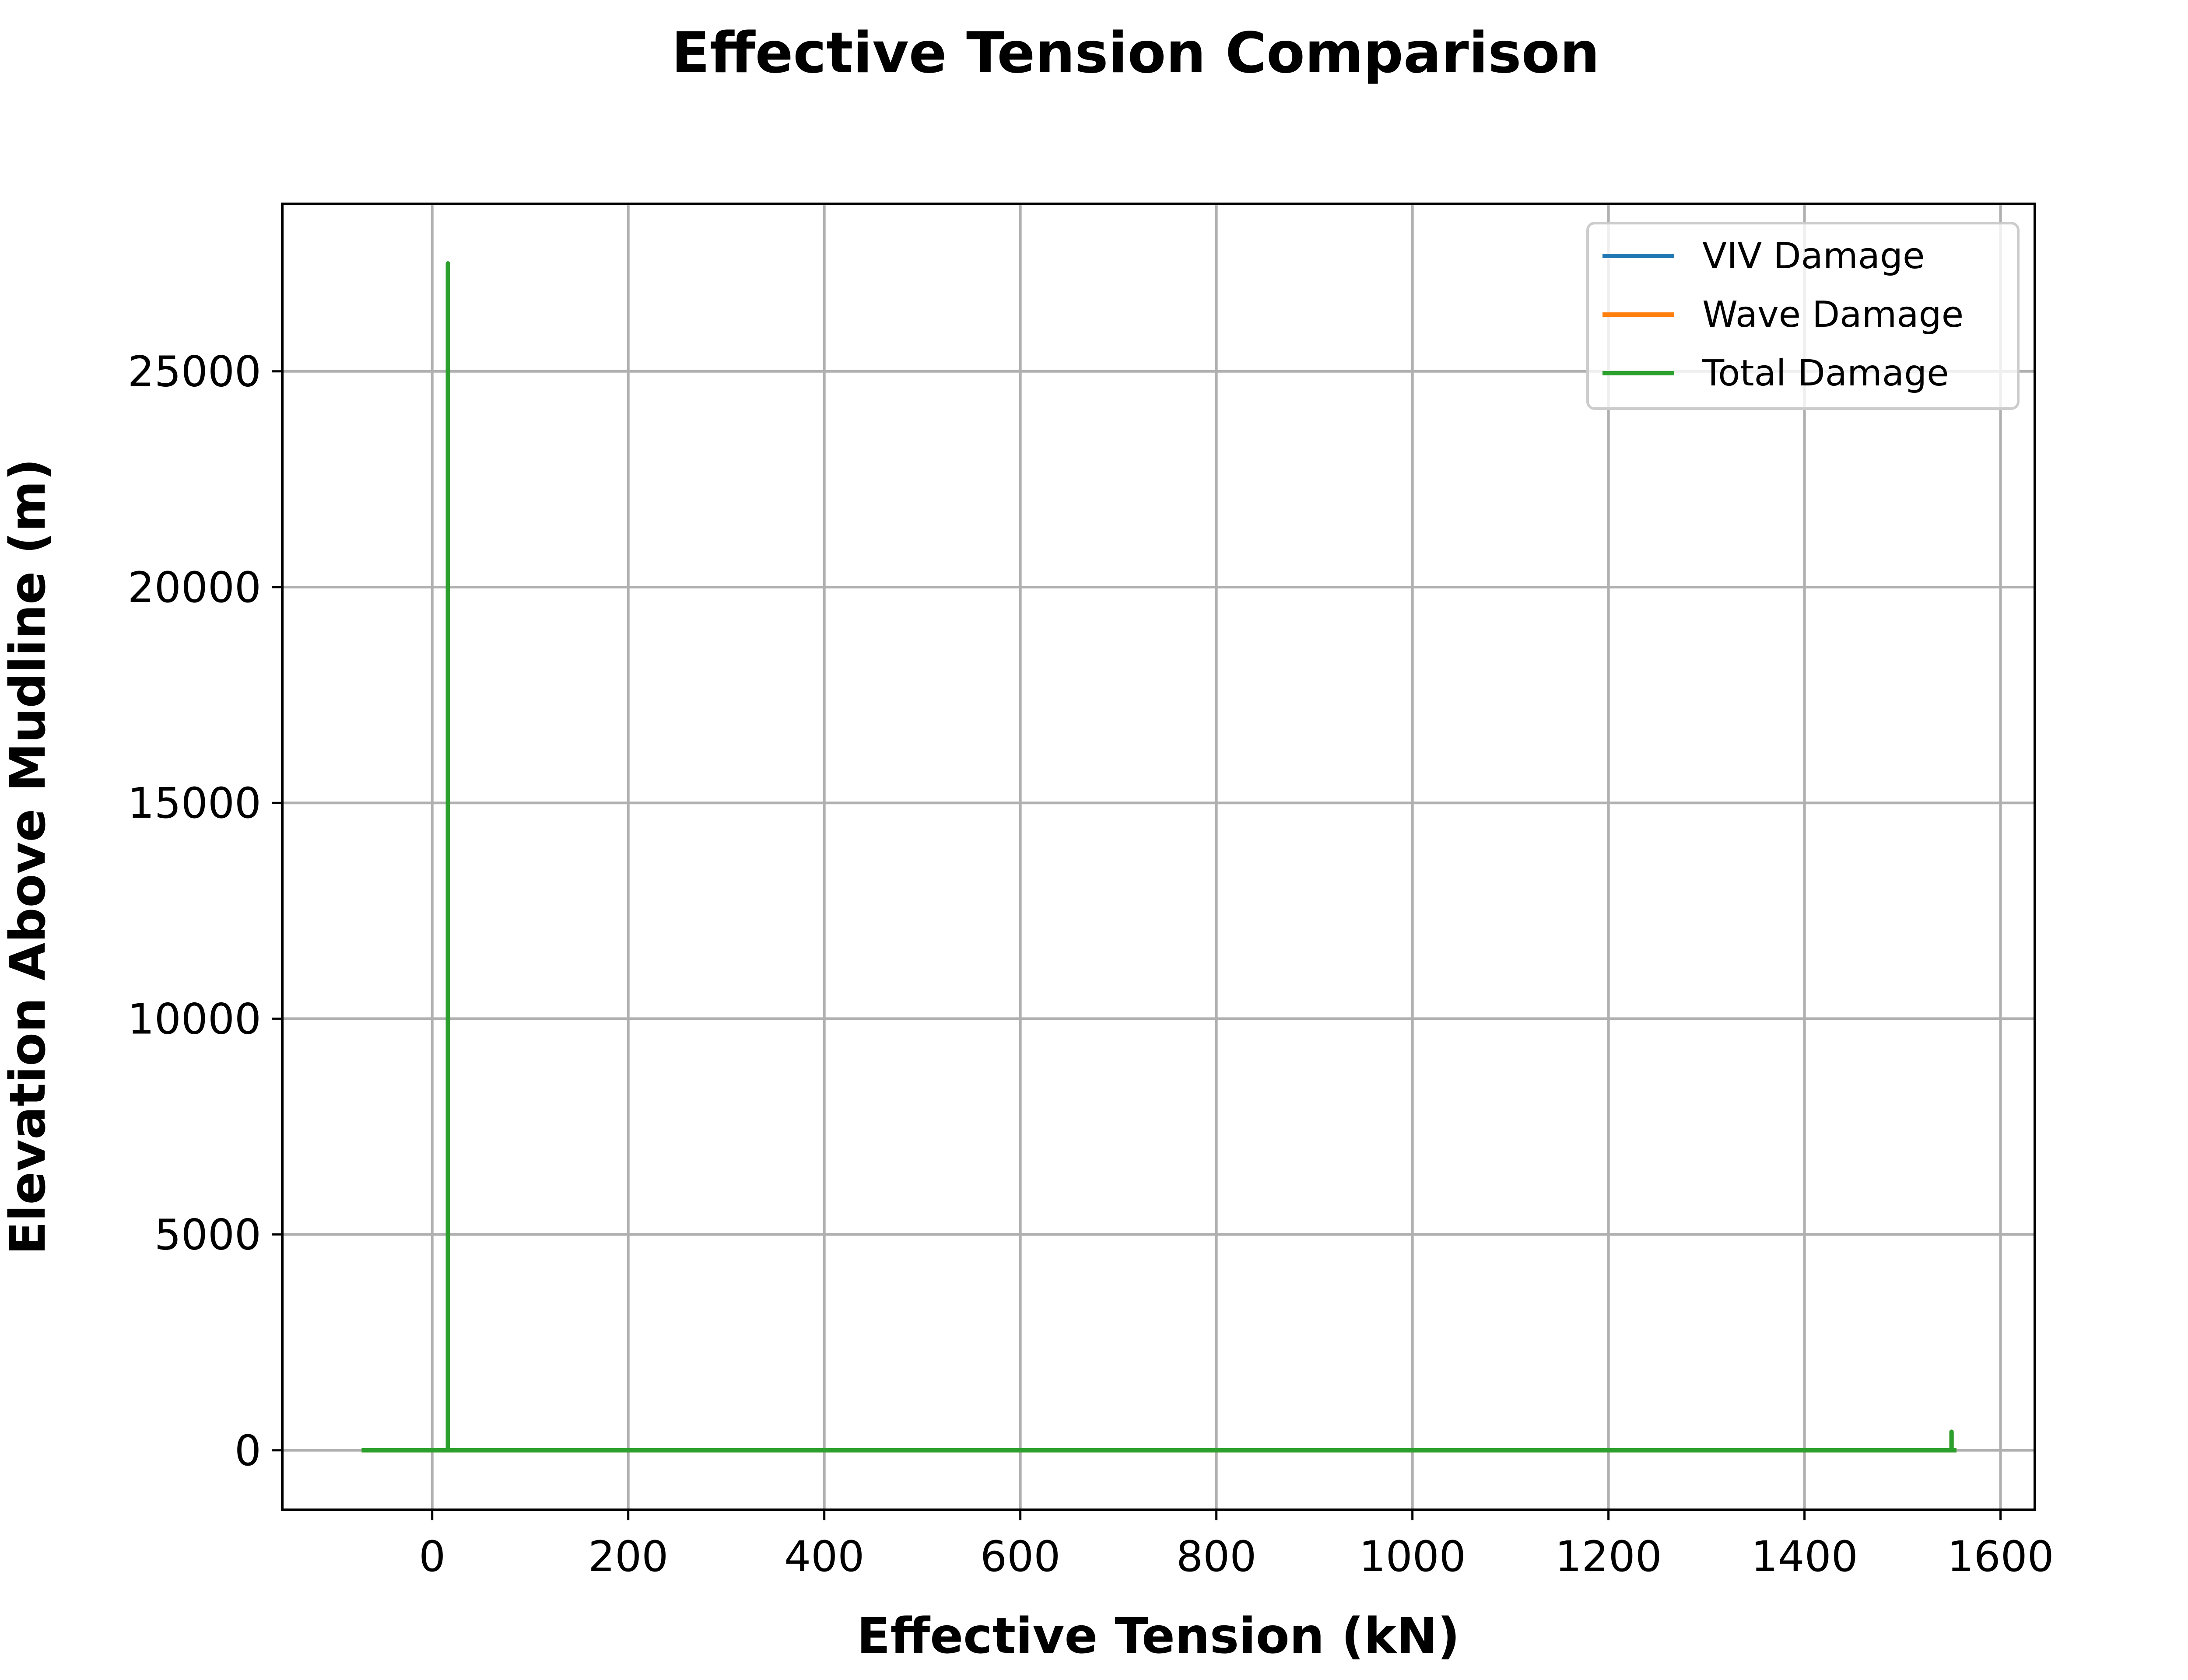  Describe the element at coordinates (248, 1450) in the screenshot. I see `y-tick-label: 0` at that location.